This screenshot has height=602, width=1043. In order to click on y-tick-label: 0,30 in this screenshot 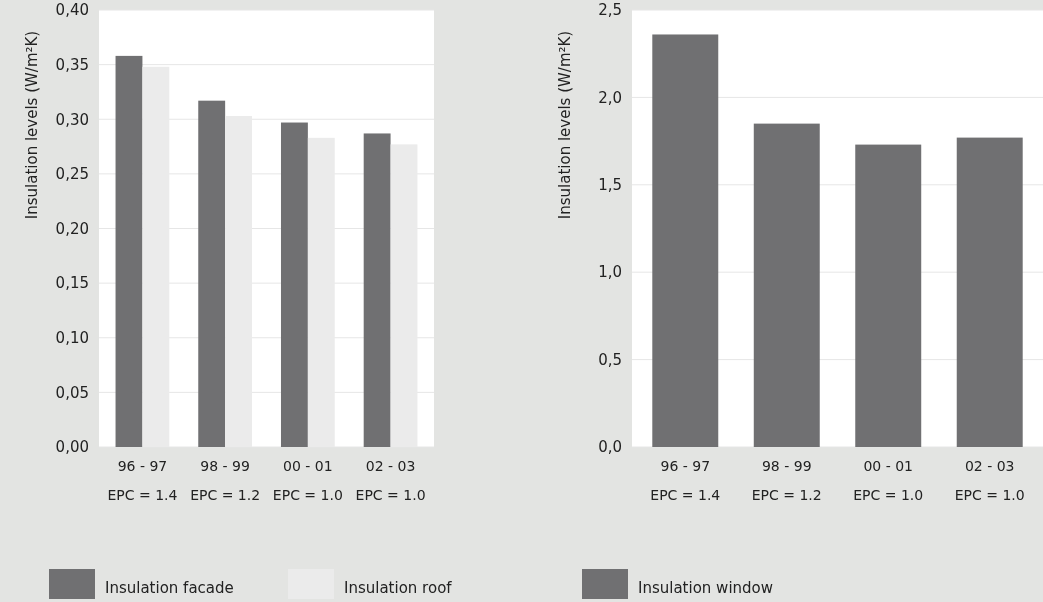, I will do `click(72, 119)`.